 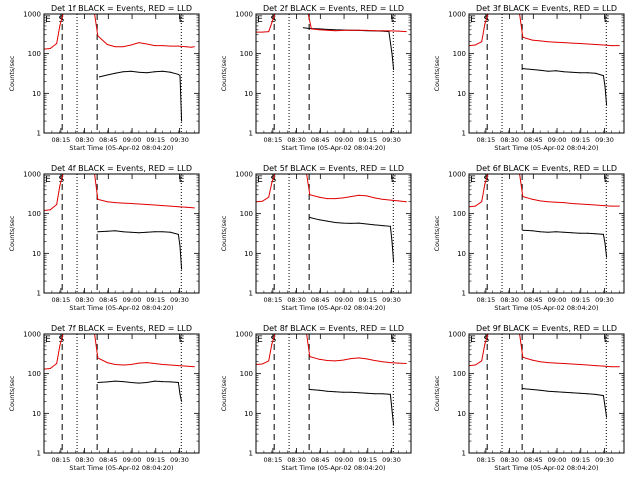 I want to click on end-marker-label: E, so click(x=394, y=180).